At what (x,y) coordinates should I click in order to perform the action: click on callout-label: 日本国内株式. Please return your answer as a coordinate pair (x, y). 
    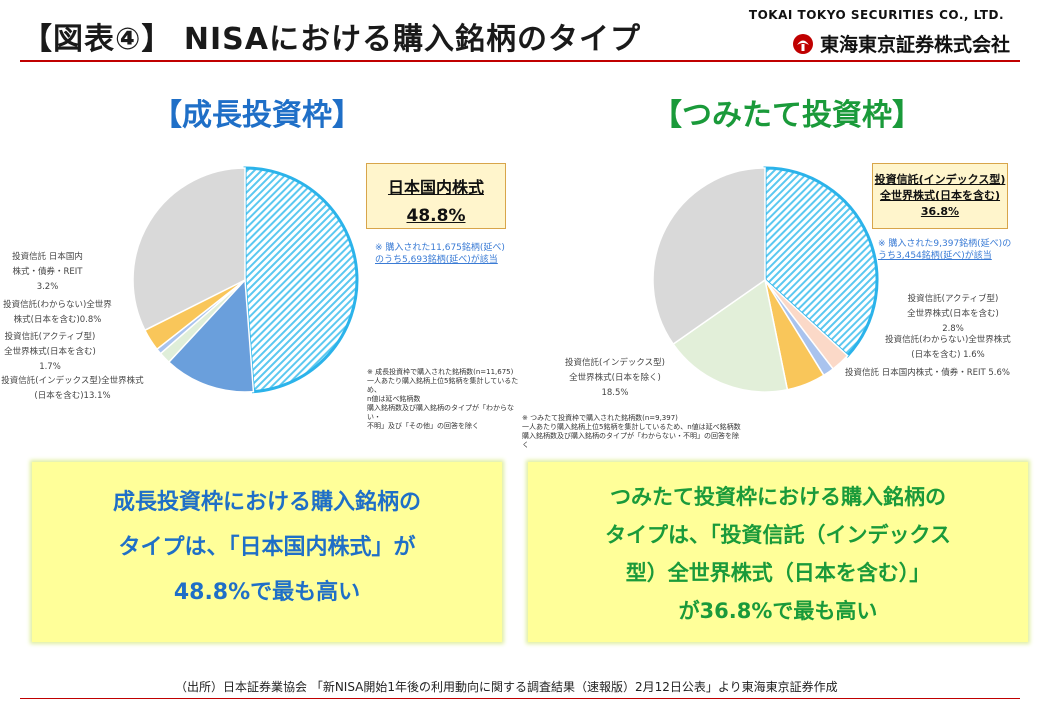
    Looking at the image, I should click on (435, 187).